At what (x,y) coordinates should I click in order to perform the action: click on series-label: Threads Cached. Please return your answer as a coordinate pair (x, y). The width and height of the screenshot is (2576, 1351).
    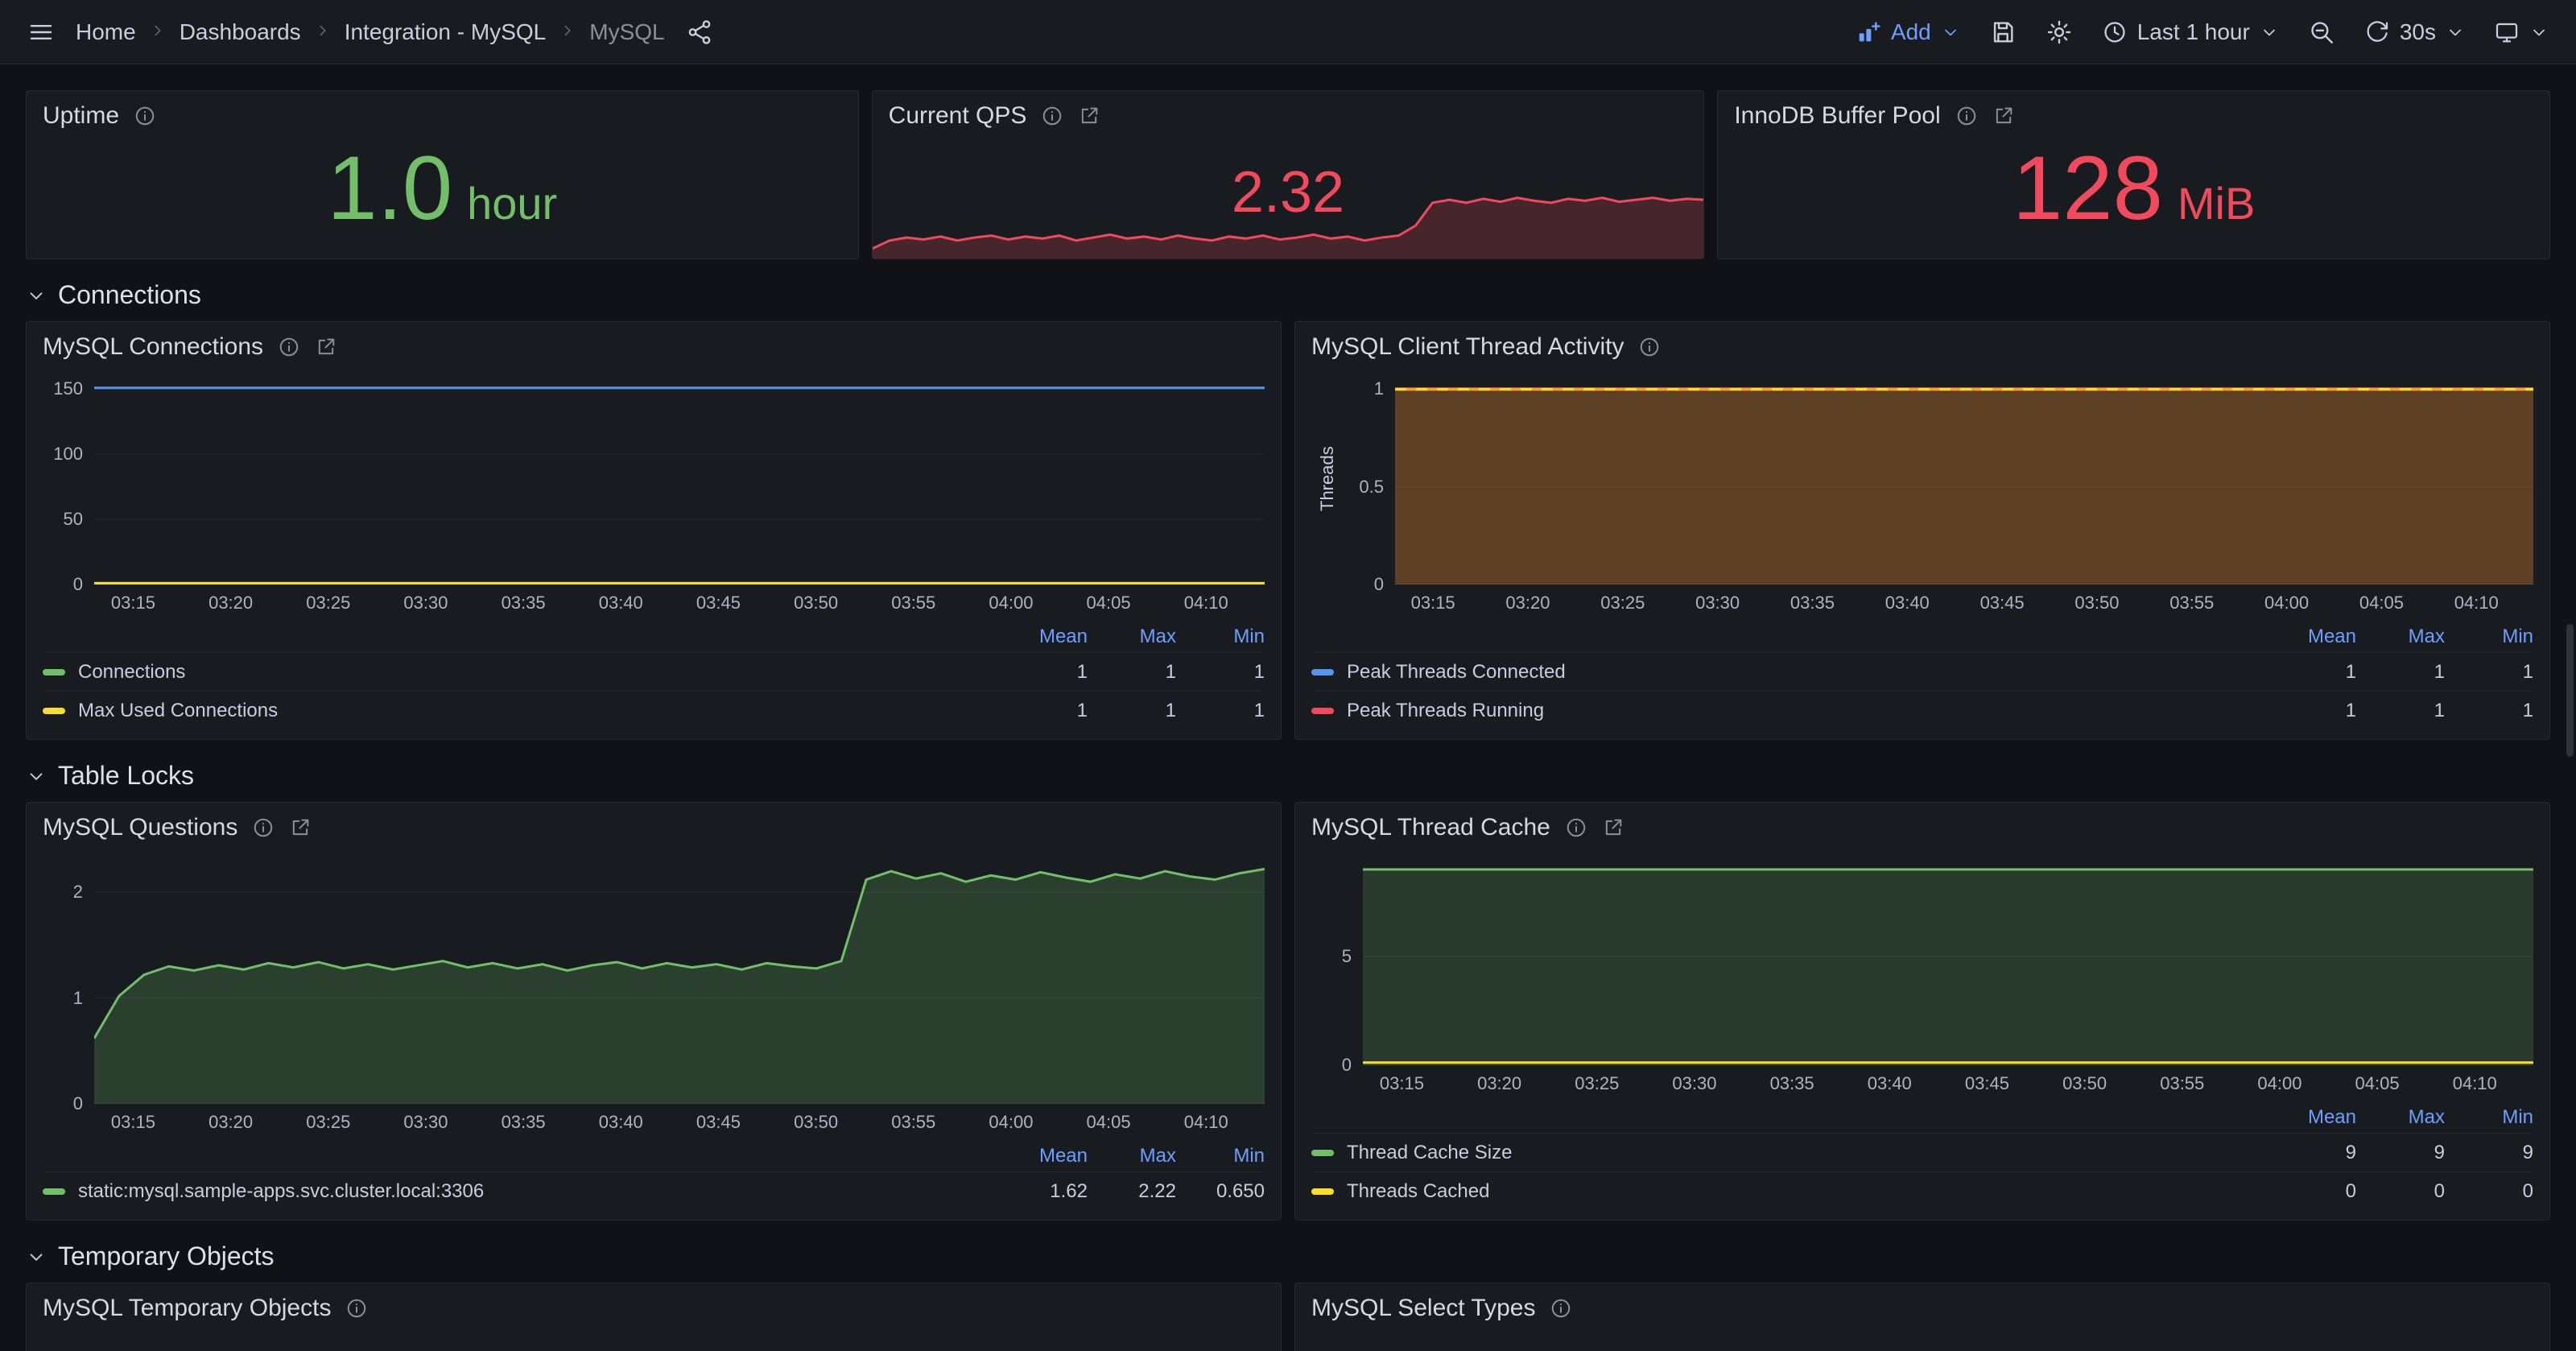
    Looking at the image, I should click on (1418, 1191).